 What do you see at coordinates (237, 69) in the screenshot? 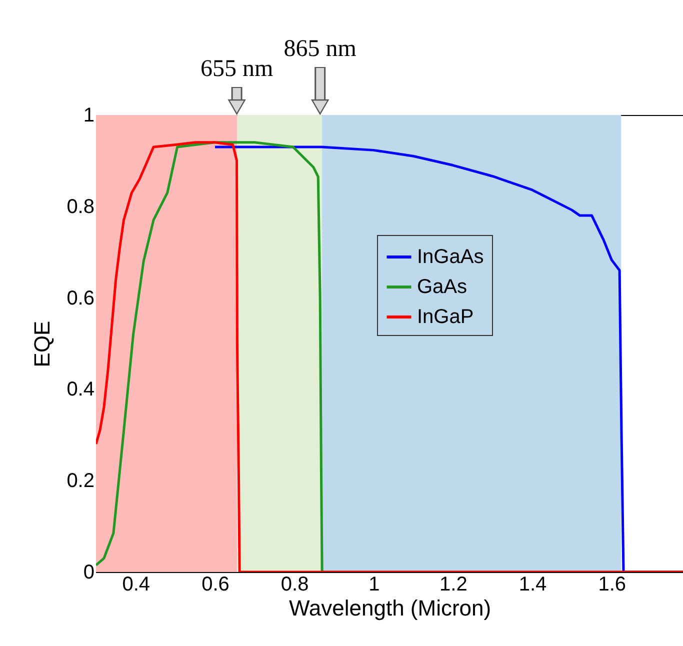
I see `annotation: 655 nm` at bounding box center [237, 69].